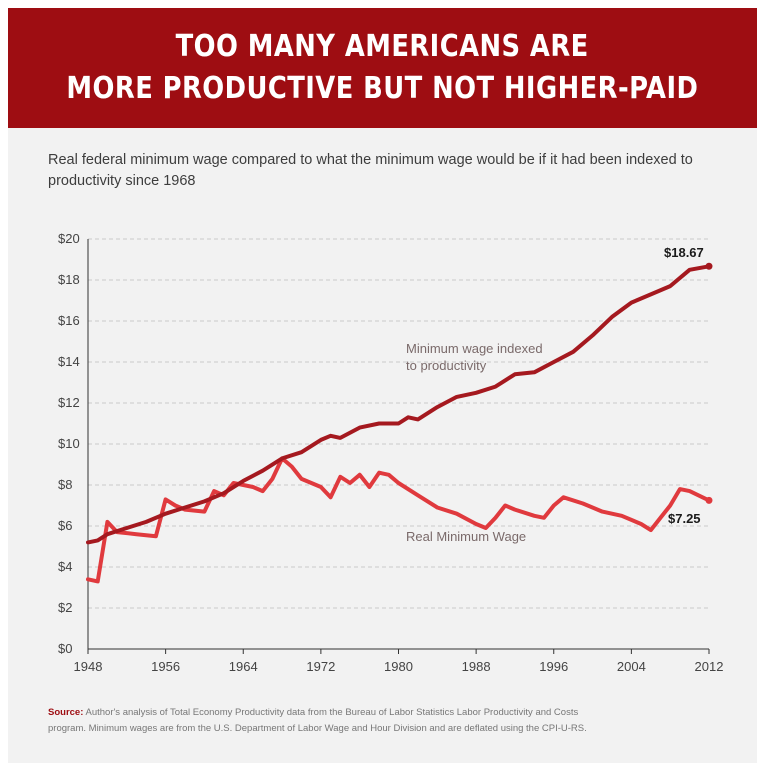  Describe the element at coordinates (398, 666) in the screenshot. I see `x-tick-label: 1980` at that location.